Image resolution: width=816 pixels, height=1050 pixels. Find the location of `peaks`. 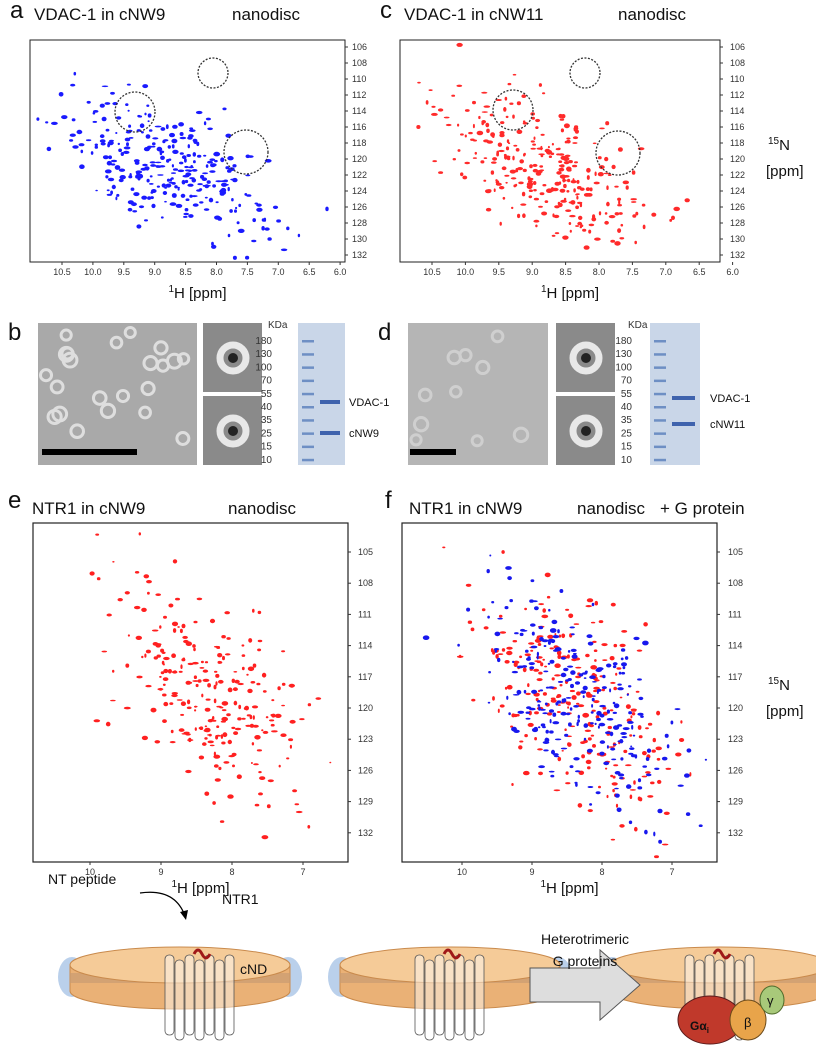

peaks is located at coordinates (565, 702).